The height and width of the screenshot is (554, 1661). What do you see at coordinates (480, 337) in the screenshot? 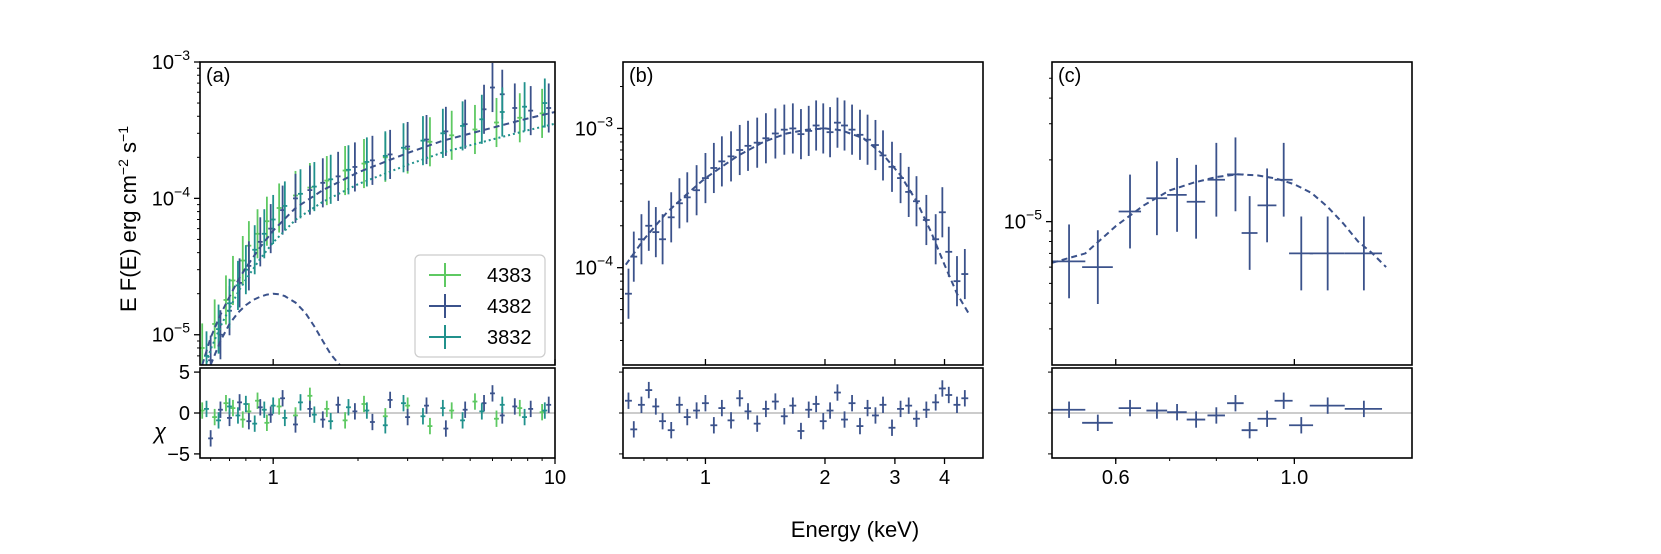
I see `legend-item-3832: 3832` at bounding box center [480, 337].